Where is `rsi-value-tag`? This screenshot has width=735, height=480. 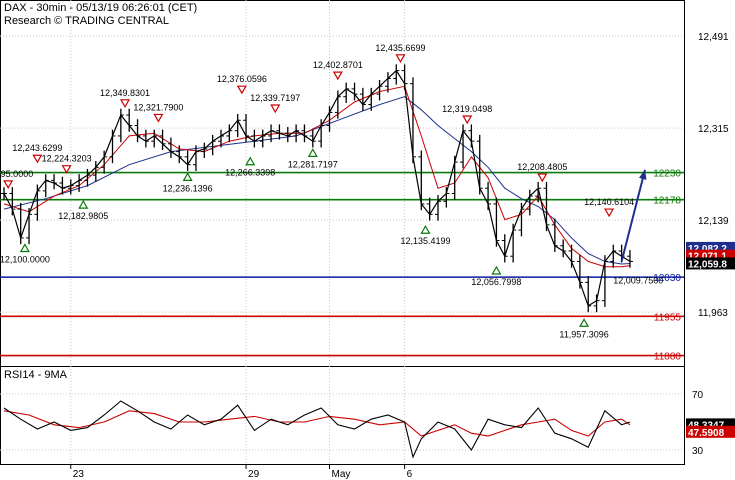
rsi-value-tag is located at coordinates (710, 431).